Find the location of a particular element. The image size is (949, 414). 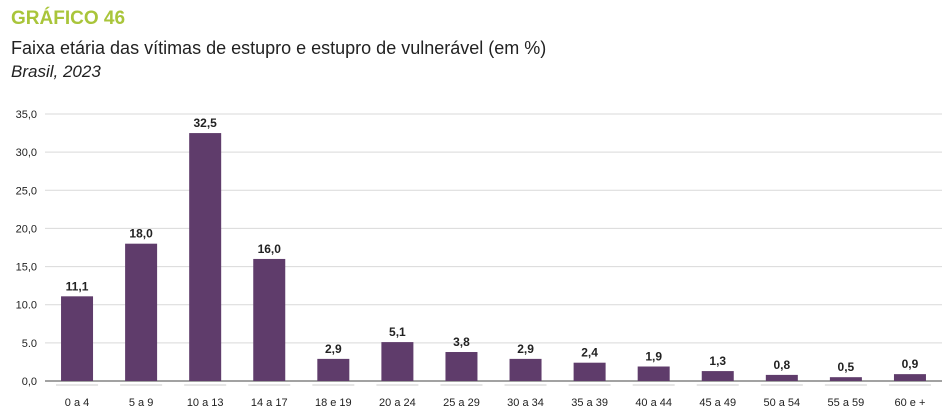

x-tick-label: 40 a 44 is located at coordinates (653, 403).